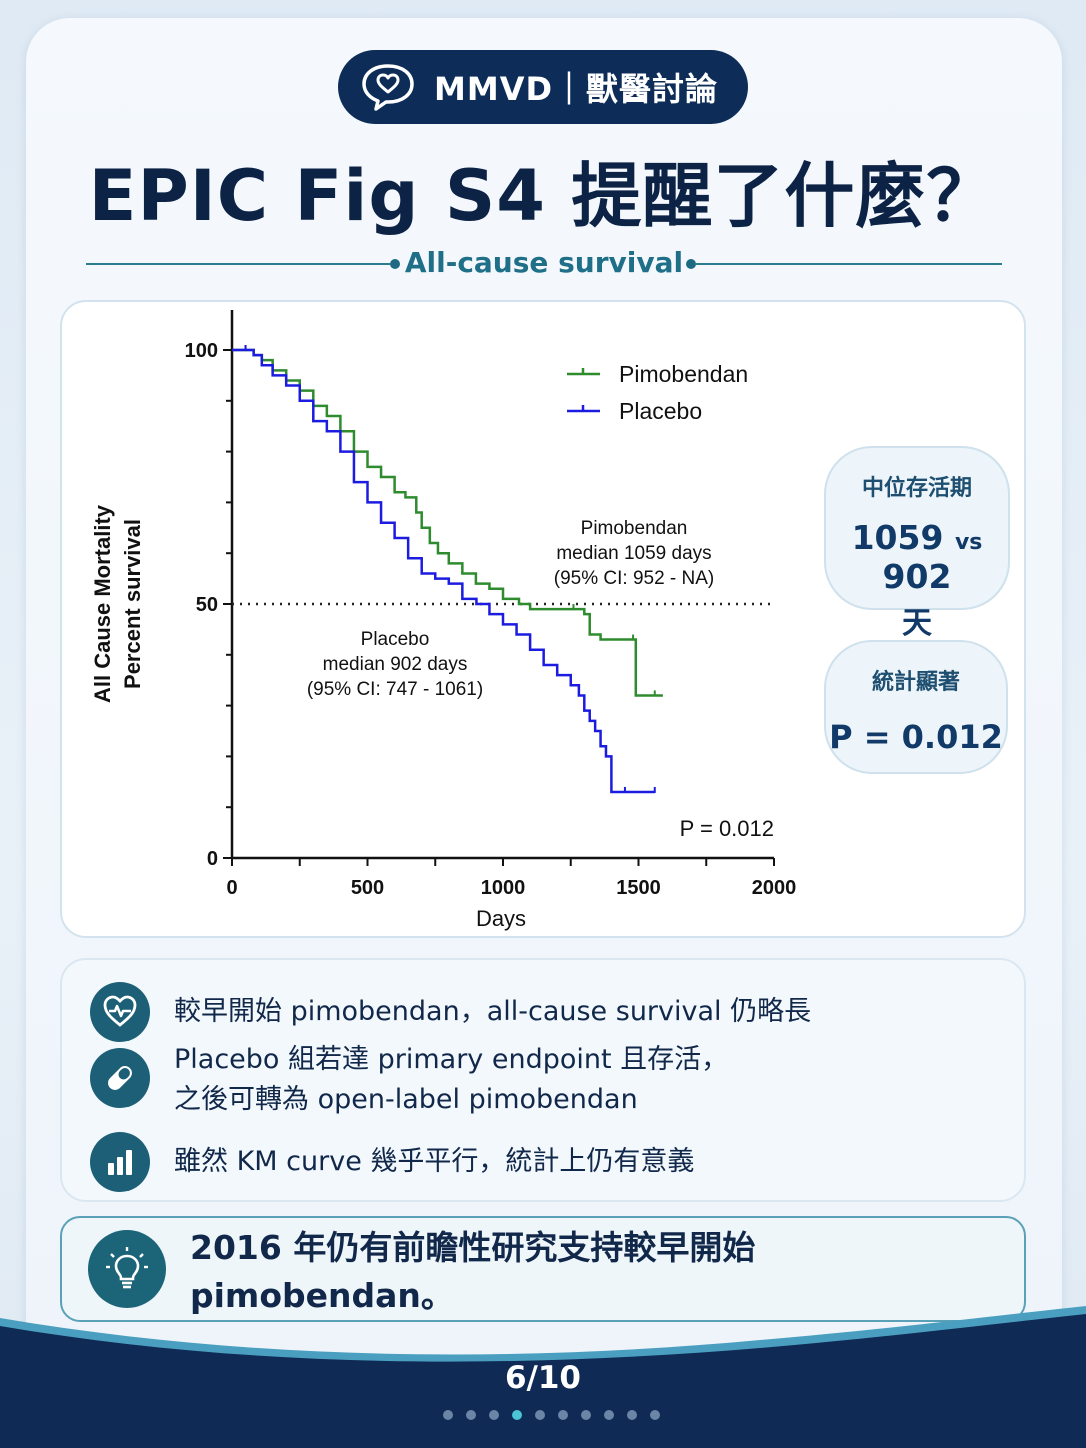 Image resolution: width=1086 pixels, height=1448 pixels. Describe the element at coordinates (660, 411) in the screenshot. I see `legend-label-placebo: Placebo` at that location.